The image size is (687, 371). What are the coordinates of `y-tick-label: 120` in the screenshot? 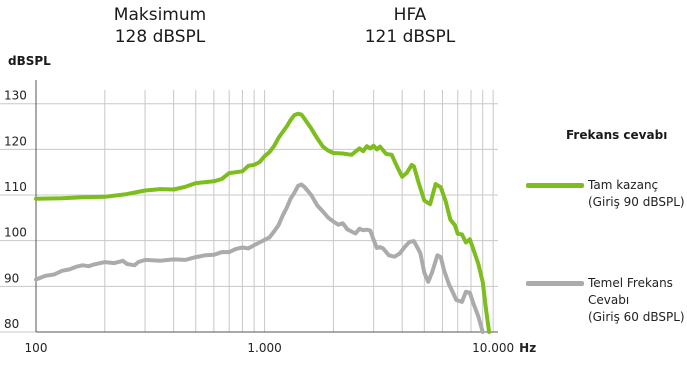 It's located at (15, 141).